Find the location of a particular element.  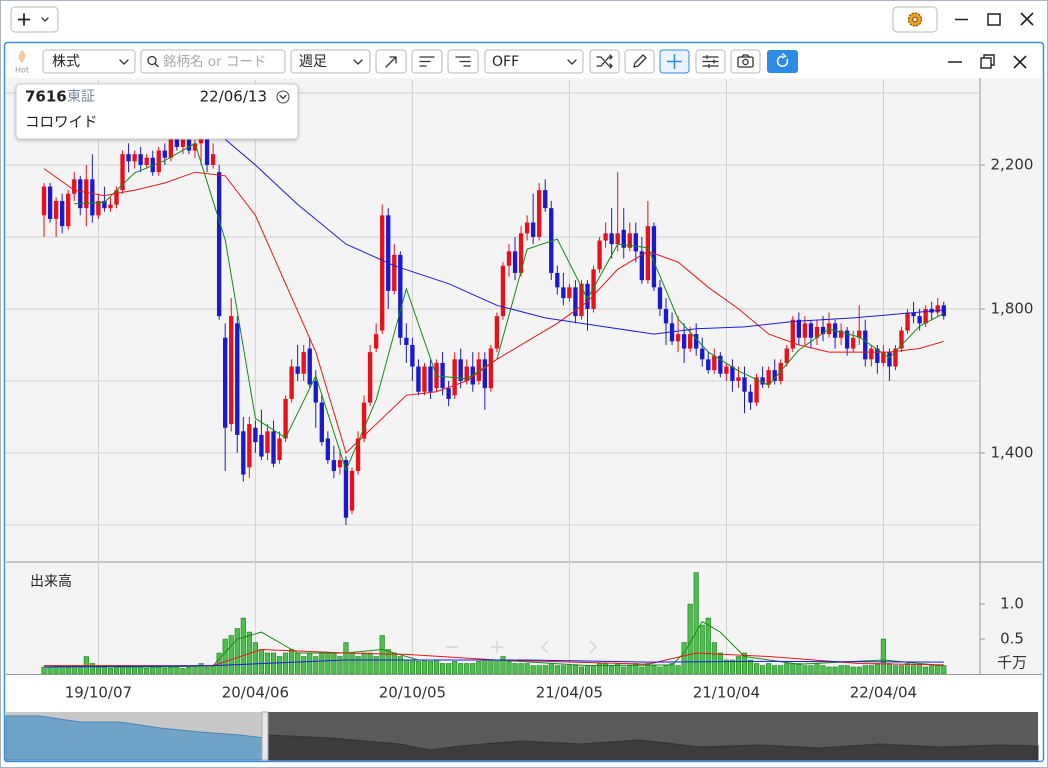

add-button is located at coordinates (34, 19).